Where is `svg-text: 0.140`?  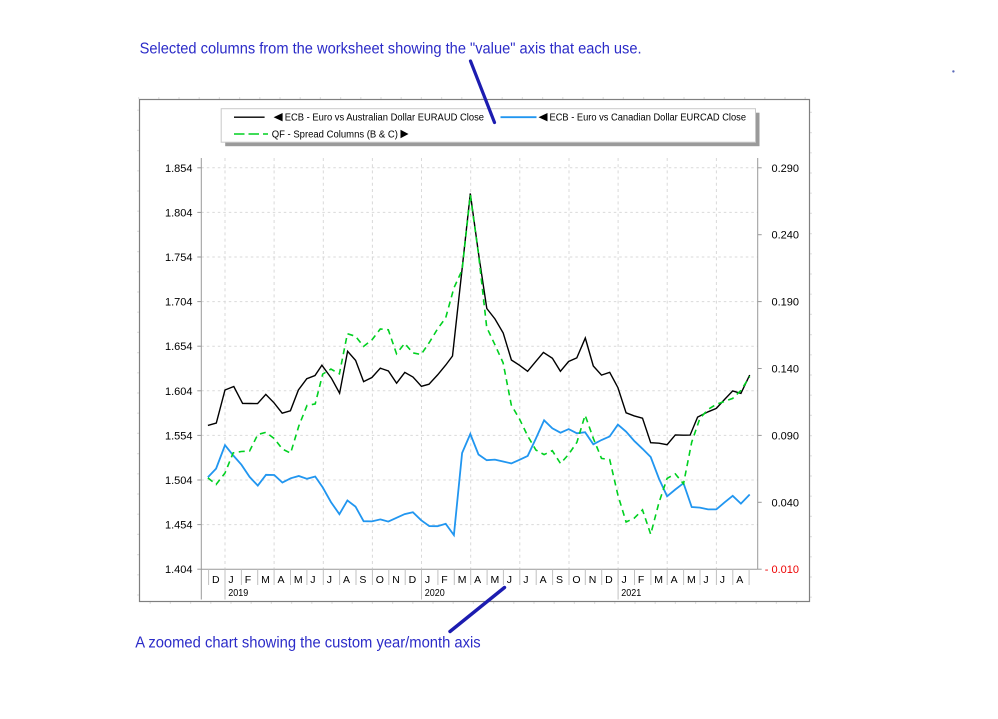
svg-text: 0.140 is located at coordinates (785, 370).